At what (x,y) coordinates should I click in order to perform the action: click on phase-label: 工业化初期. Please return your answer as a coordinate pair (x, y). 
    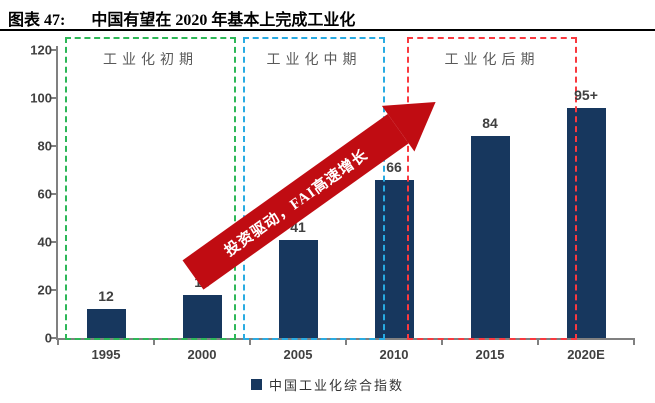
    Looking at the image, I should click on (150, 60).